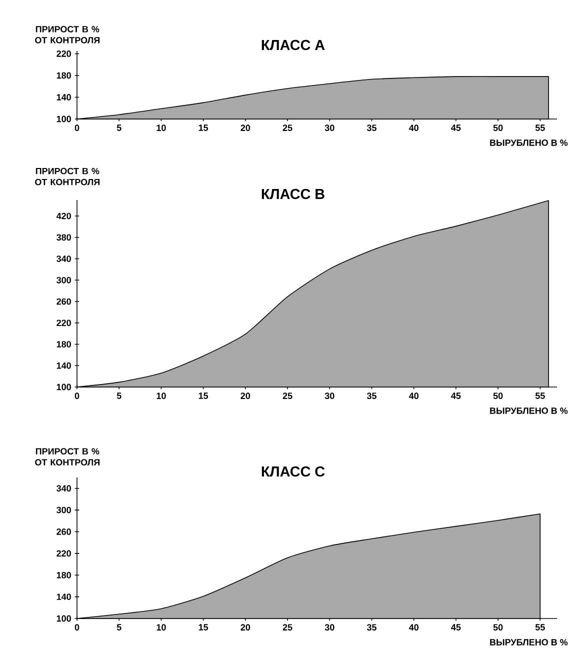 Image resolution: width=587 pixels, height=662 pixels. Describe the element at coordinates (293, 45) in the screenshot. I see `chart-title: КЛАСС А` at that location.